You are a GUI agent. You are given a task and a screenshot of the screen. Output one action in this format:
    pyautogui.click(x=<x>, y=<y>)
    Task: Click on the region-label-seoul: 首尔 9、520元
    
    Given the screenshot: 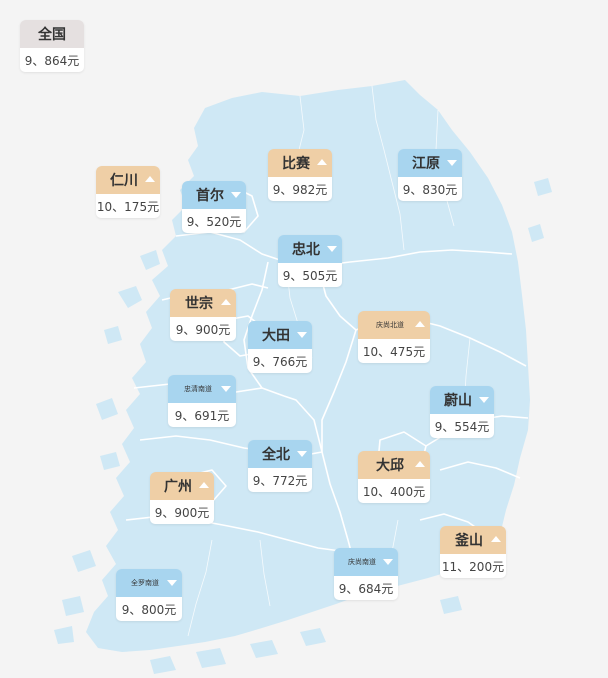 What is the action you would take?
    pyautogui.click(x=214, y=207)
    